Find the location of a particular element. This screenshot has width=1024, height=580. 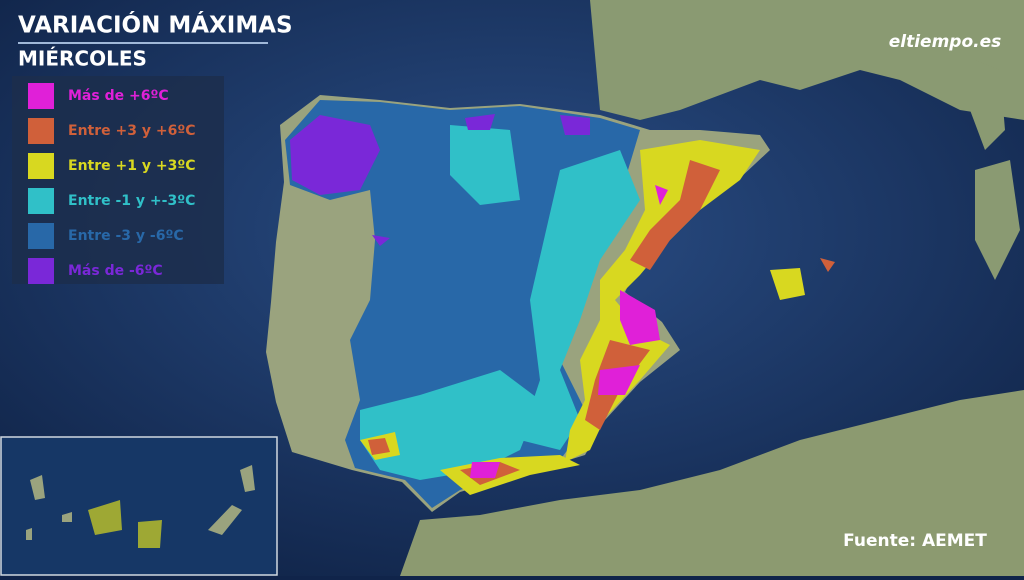

legend-label: Más de +6ºC is located at coordinates (118, 96).